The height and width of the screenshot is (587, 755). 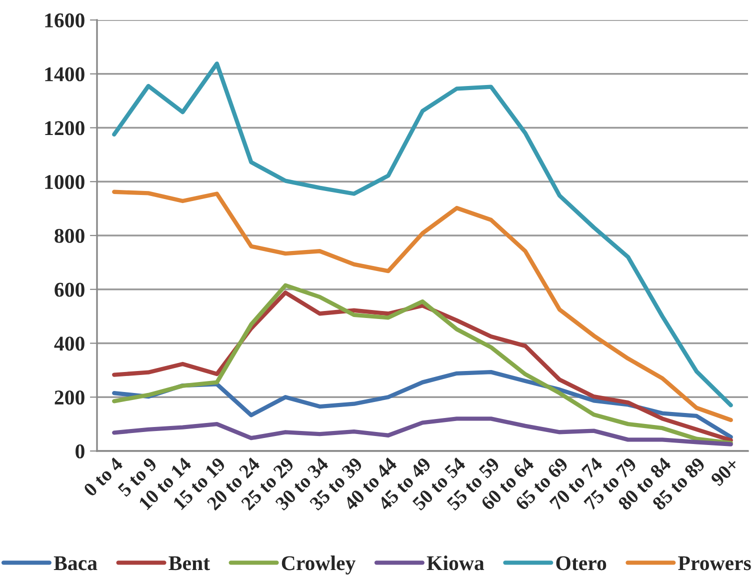 What do you see at coordinates (455, 563) in the screenshot?
I see `legend-label: Kiowa` at bounding box center [455, 563].